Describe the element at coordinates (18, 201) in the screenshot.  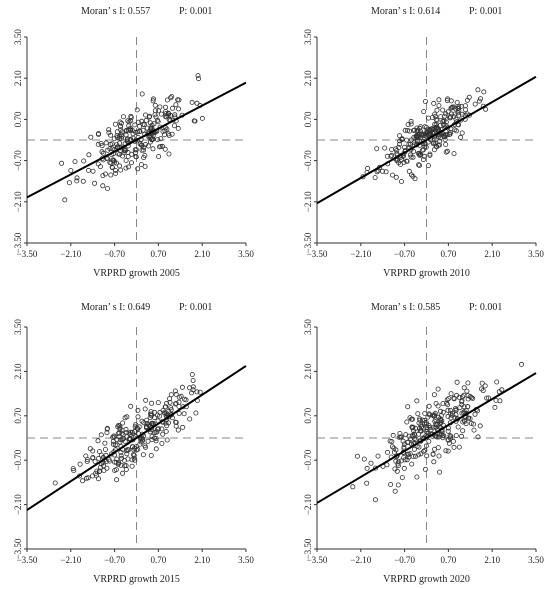
I see `y-tick-label: −2.10` at that location.